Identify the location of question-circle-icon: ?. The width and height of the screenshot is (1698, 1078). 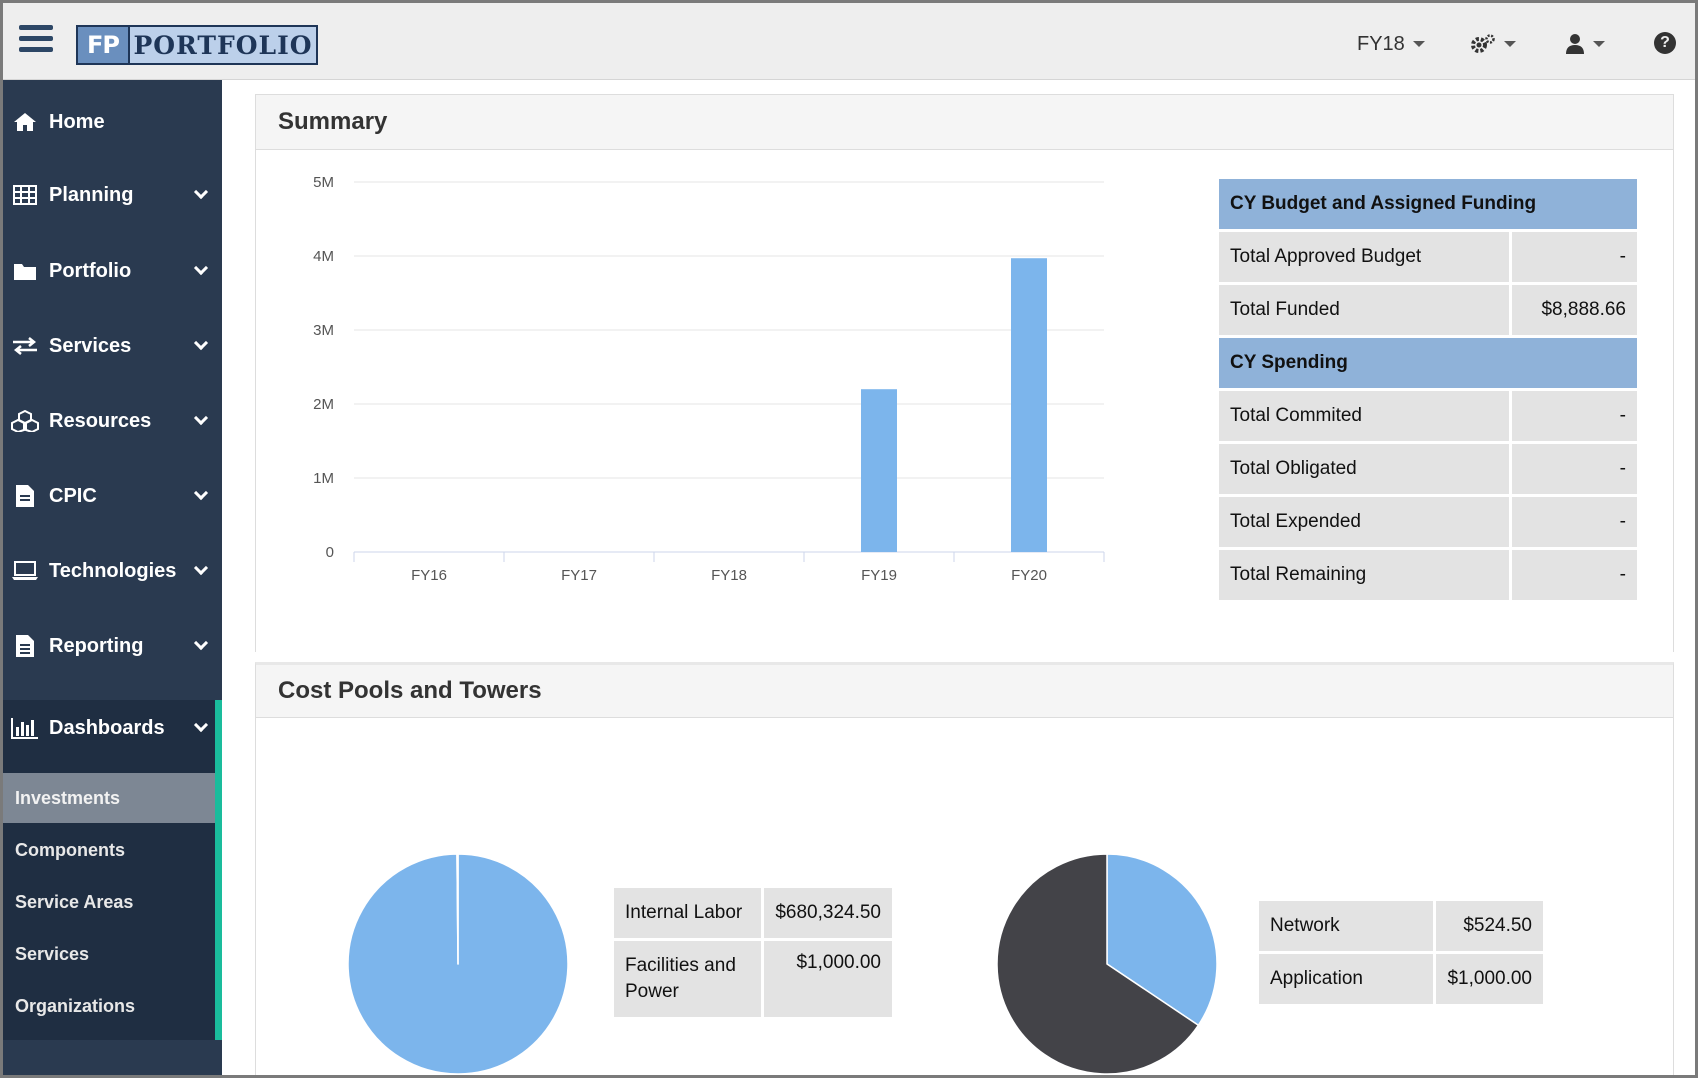
(1665, 43).